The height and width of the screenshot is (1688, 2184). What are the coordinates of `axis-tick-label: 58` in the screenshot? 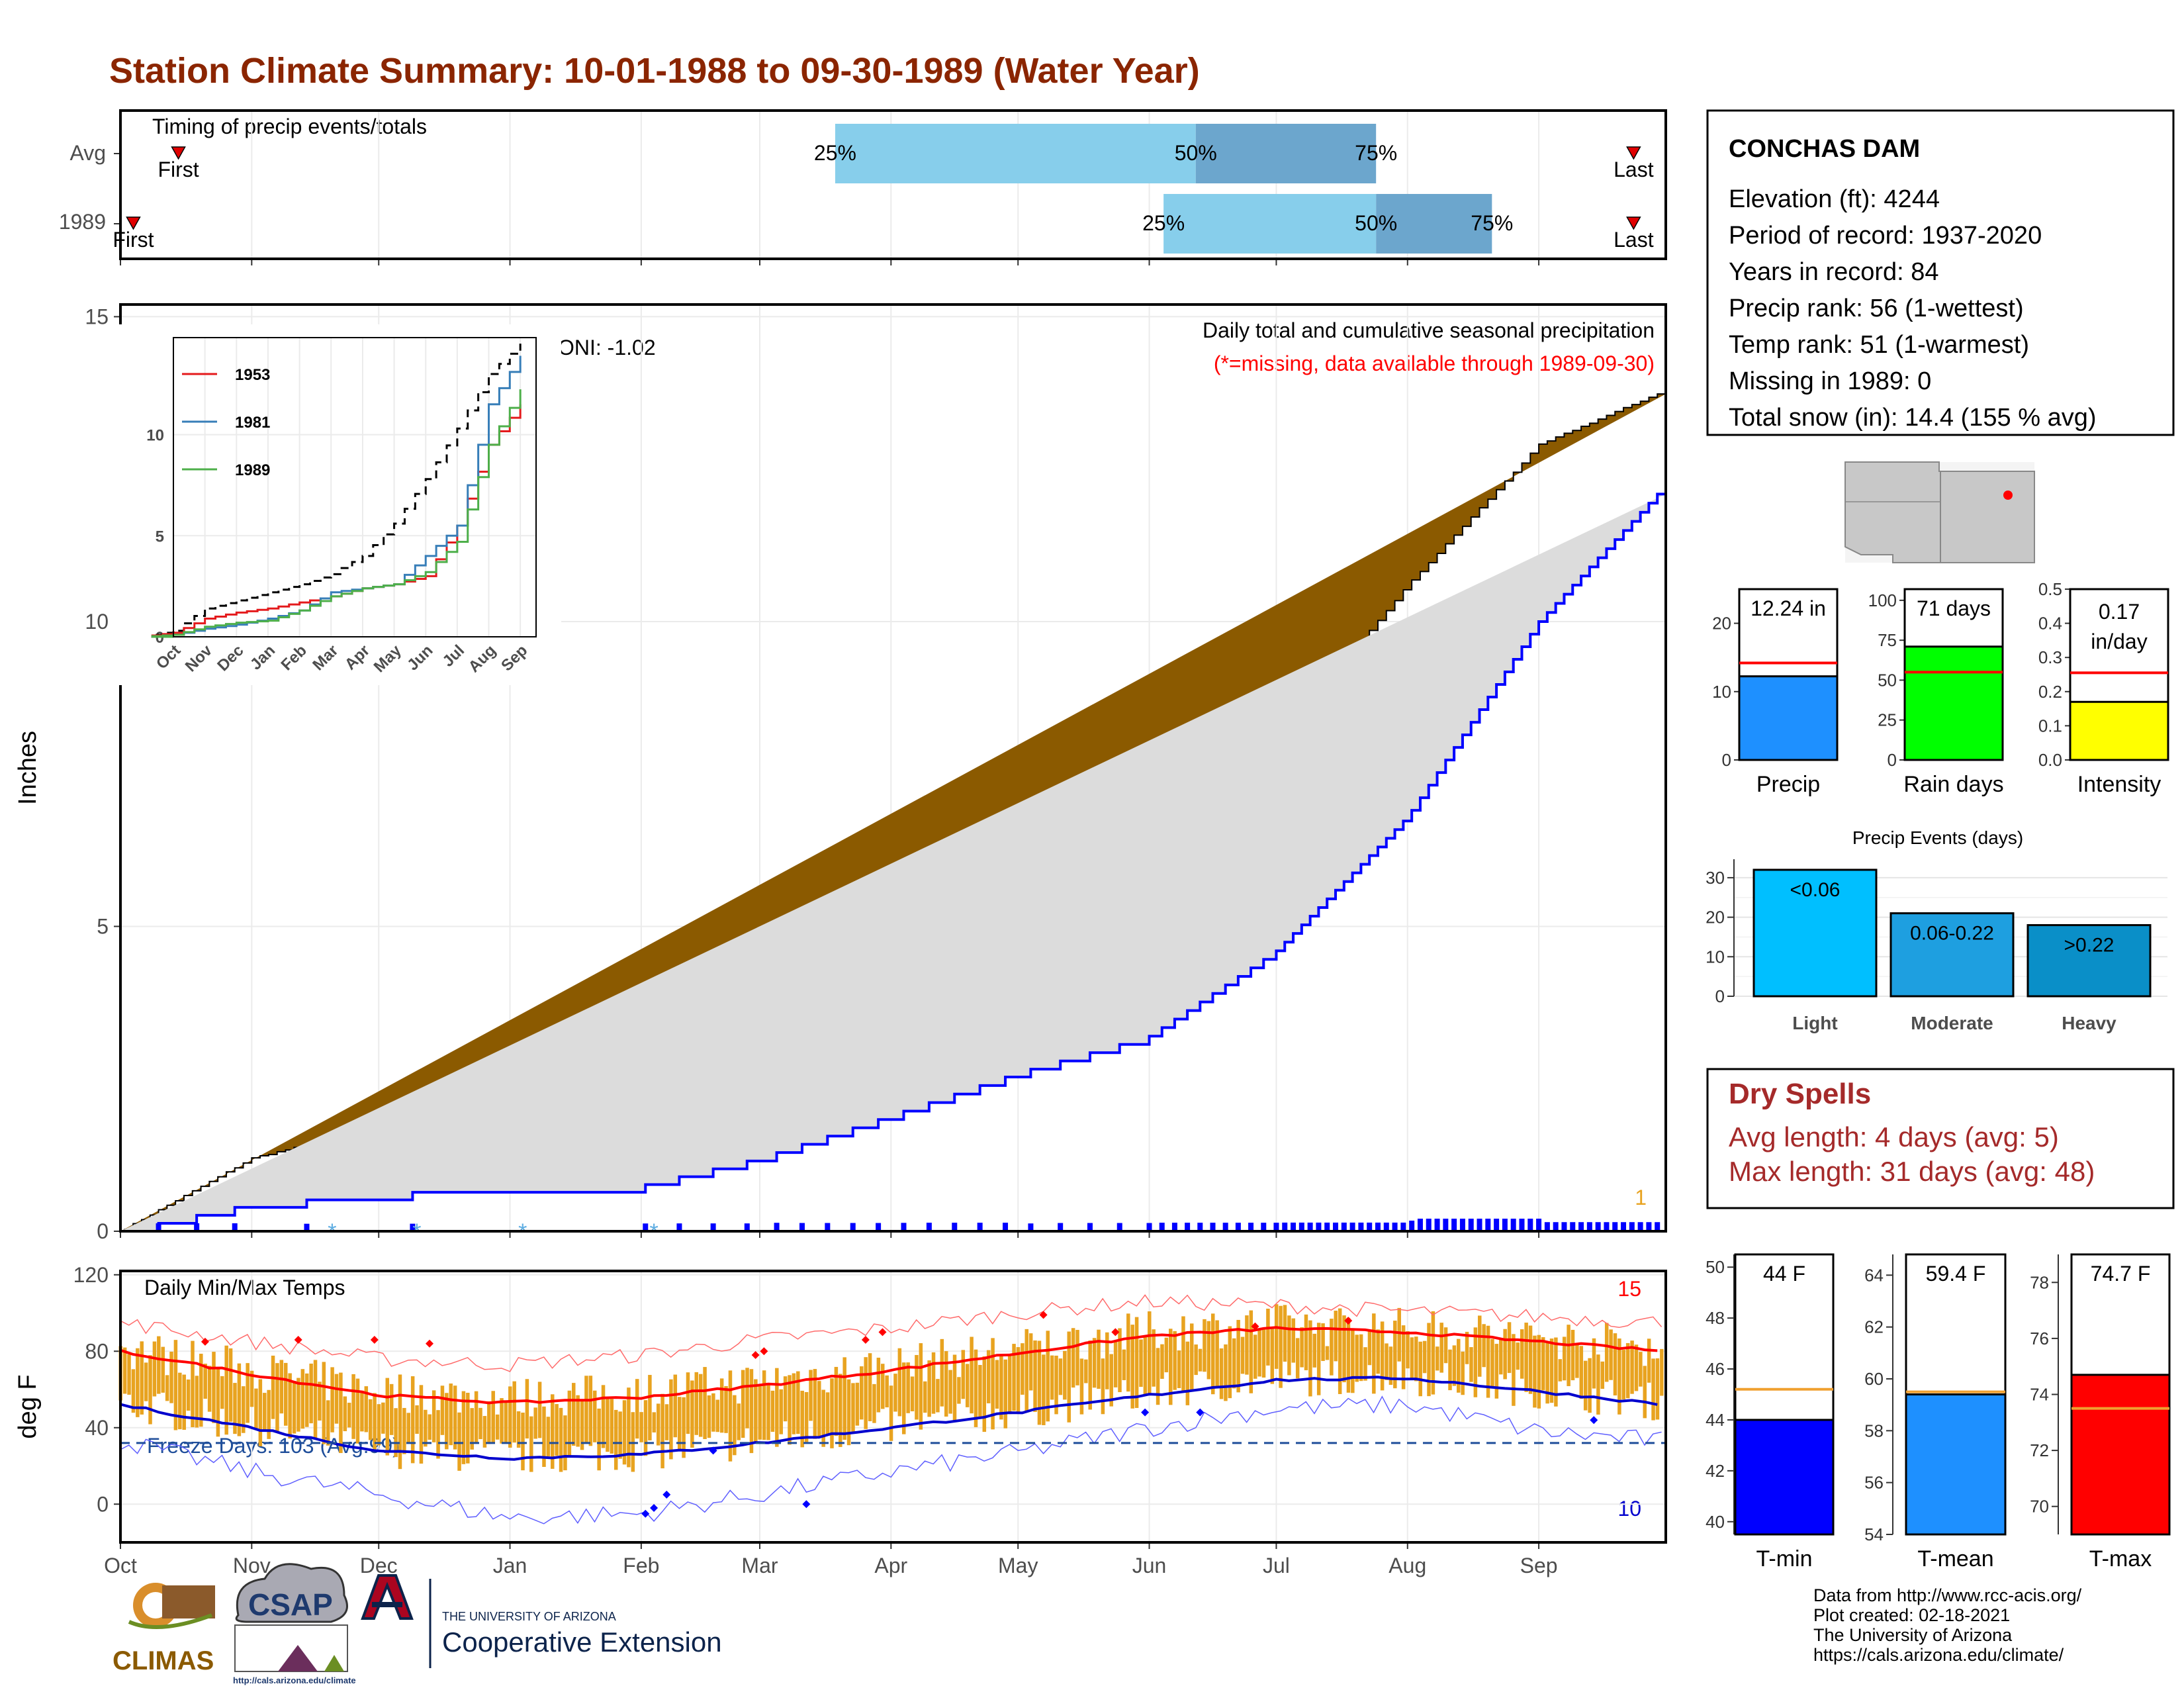 It's located at (1874, 1430).